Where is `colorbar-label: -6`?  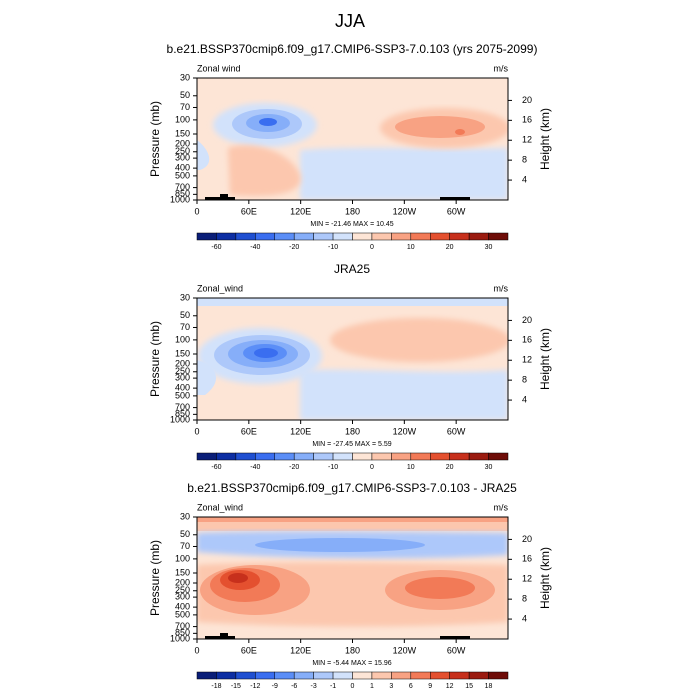 colorbar-label: -6 is located at coordinates (294, 686).